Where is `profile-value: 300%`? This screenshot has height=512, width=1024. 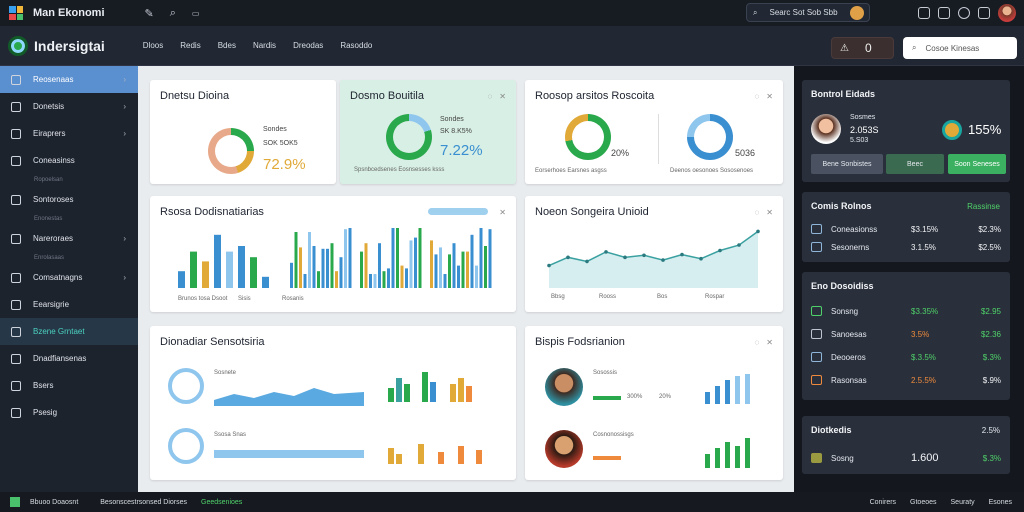 profile-value: 300% is located at coordinates (635, 397).